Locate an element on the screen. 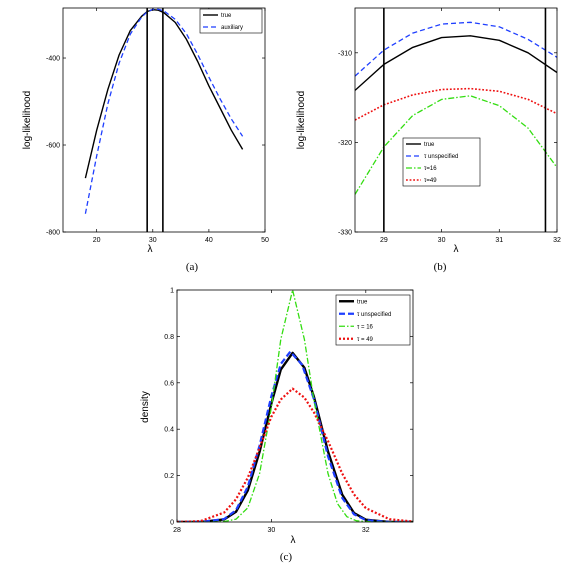 Image resolution: width=563 pixels, height=571 pixels. plot-frame-b is located at coordinates (456, 120).